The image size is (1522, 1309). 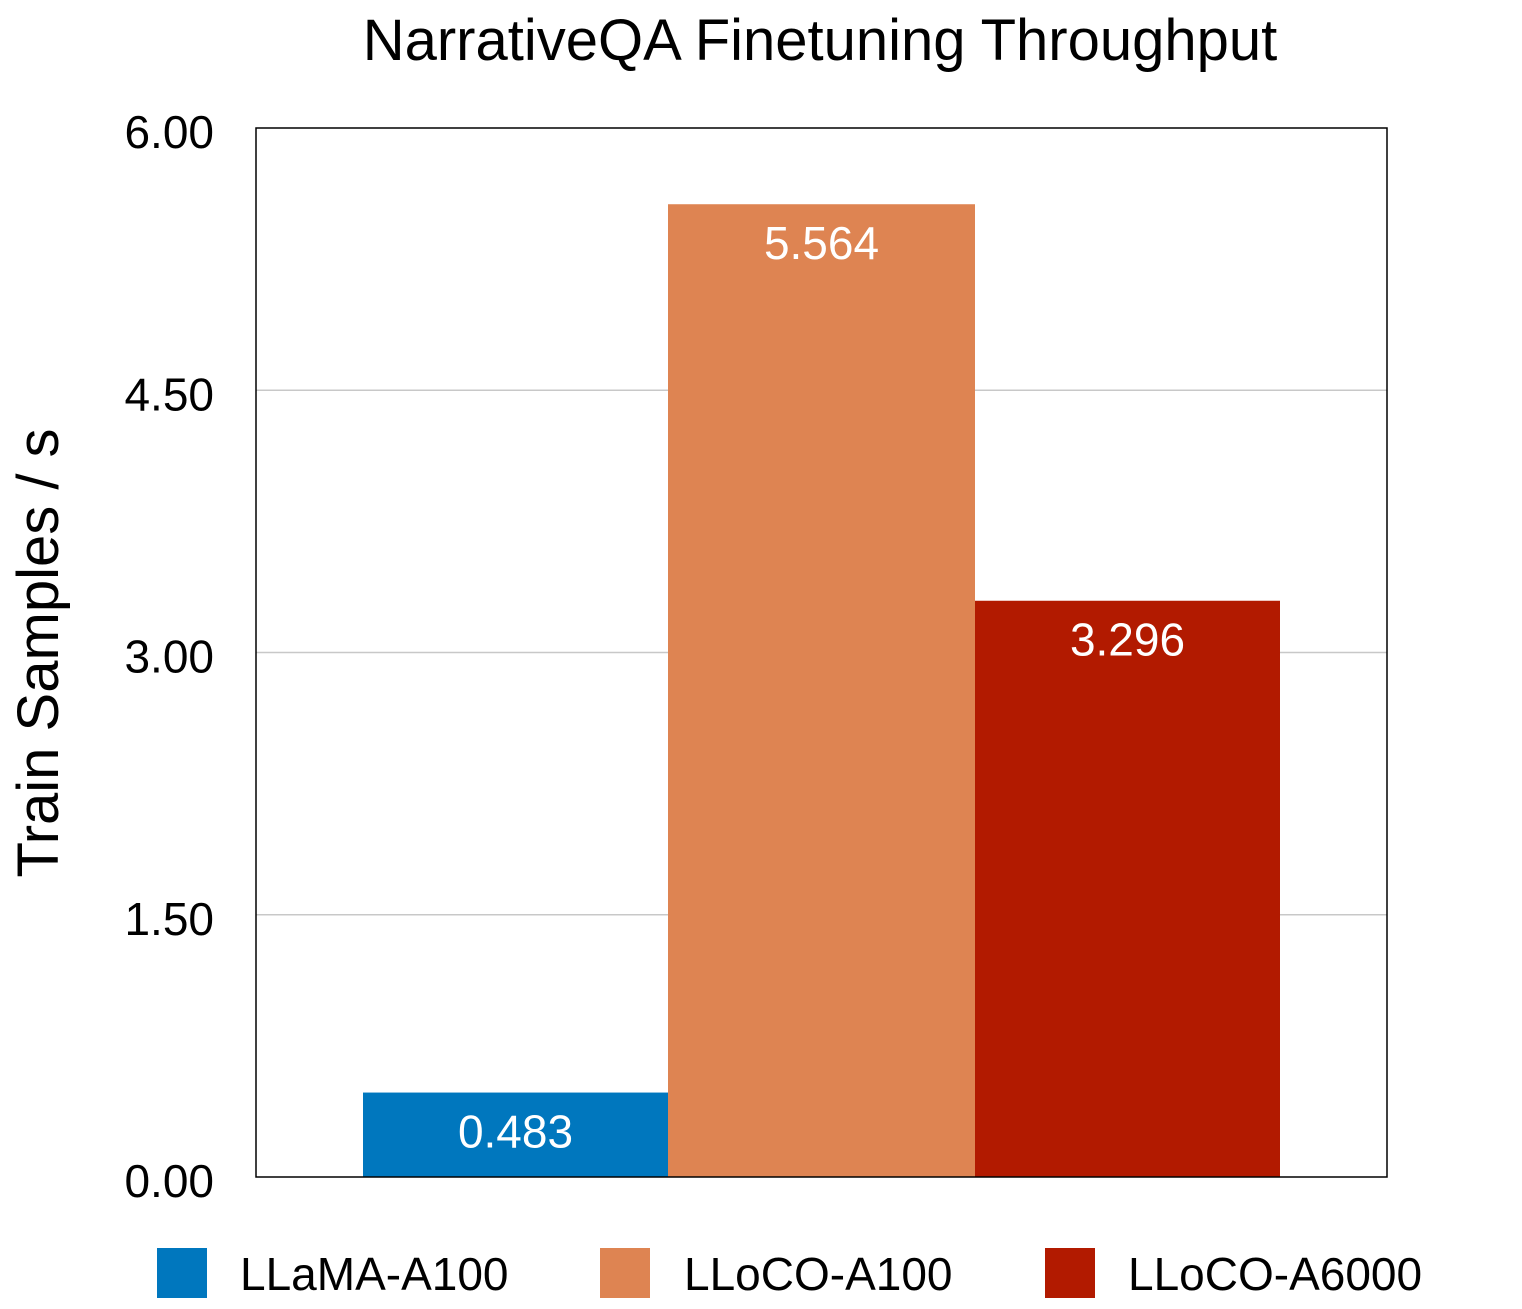 I want to click on legend-label: LLaMA-A100, so click(x=374, y=1274).